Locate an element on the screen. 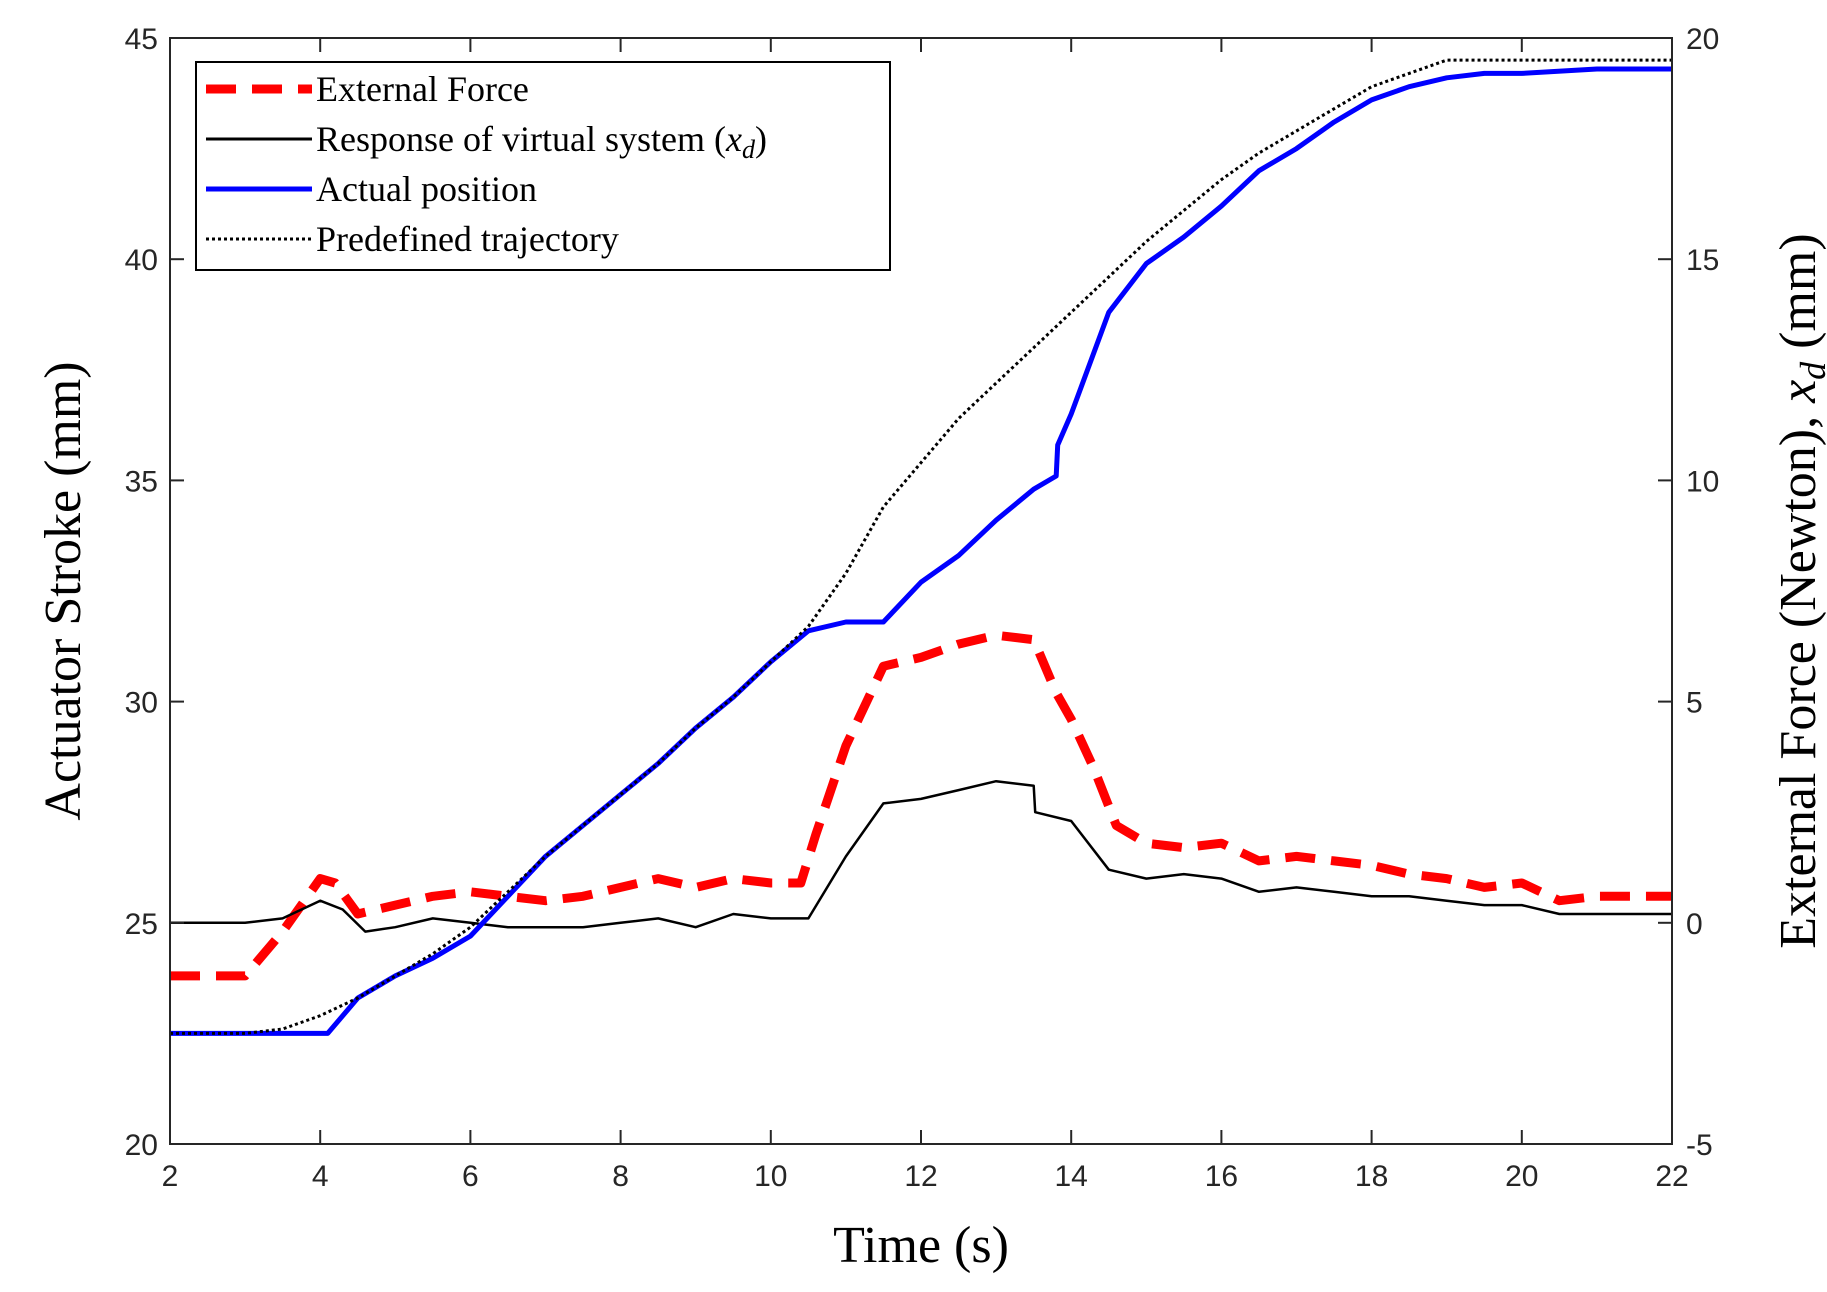  x-tick-label: 8 is located at coordinates (620, 1176).